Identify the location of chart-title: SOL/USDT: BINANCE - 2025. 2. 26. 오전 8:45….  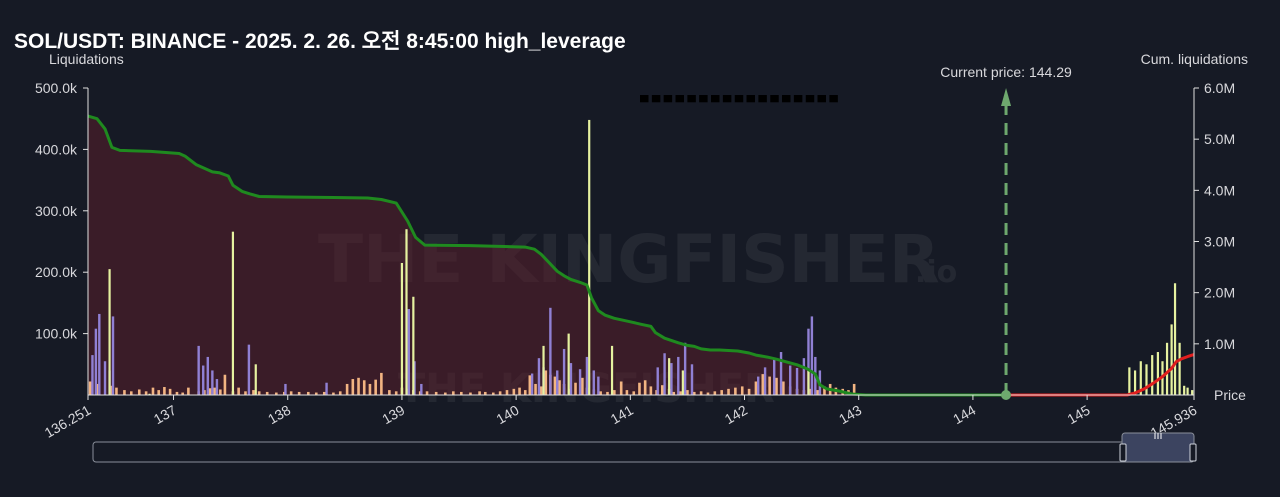
(320, 41).